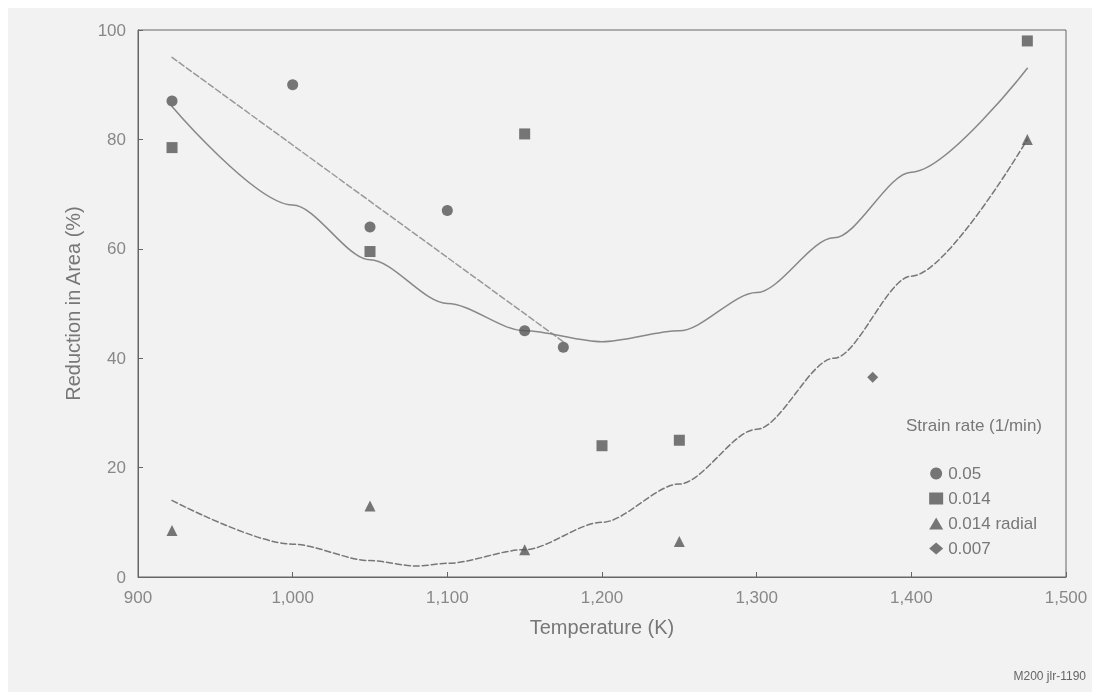  Describe the element at coordinates (111, 30) in the screenshot. I see `y-tick-label: 100` at that location.